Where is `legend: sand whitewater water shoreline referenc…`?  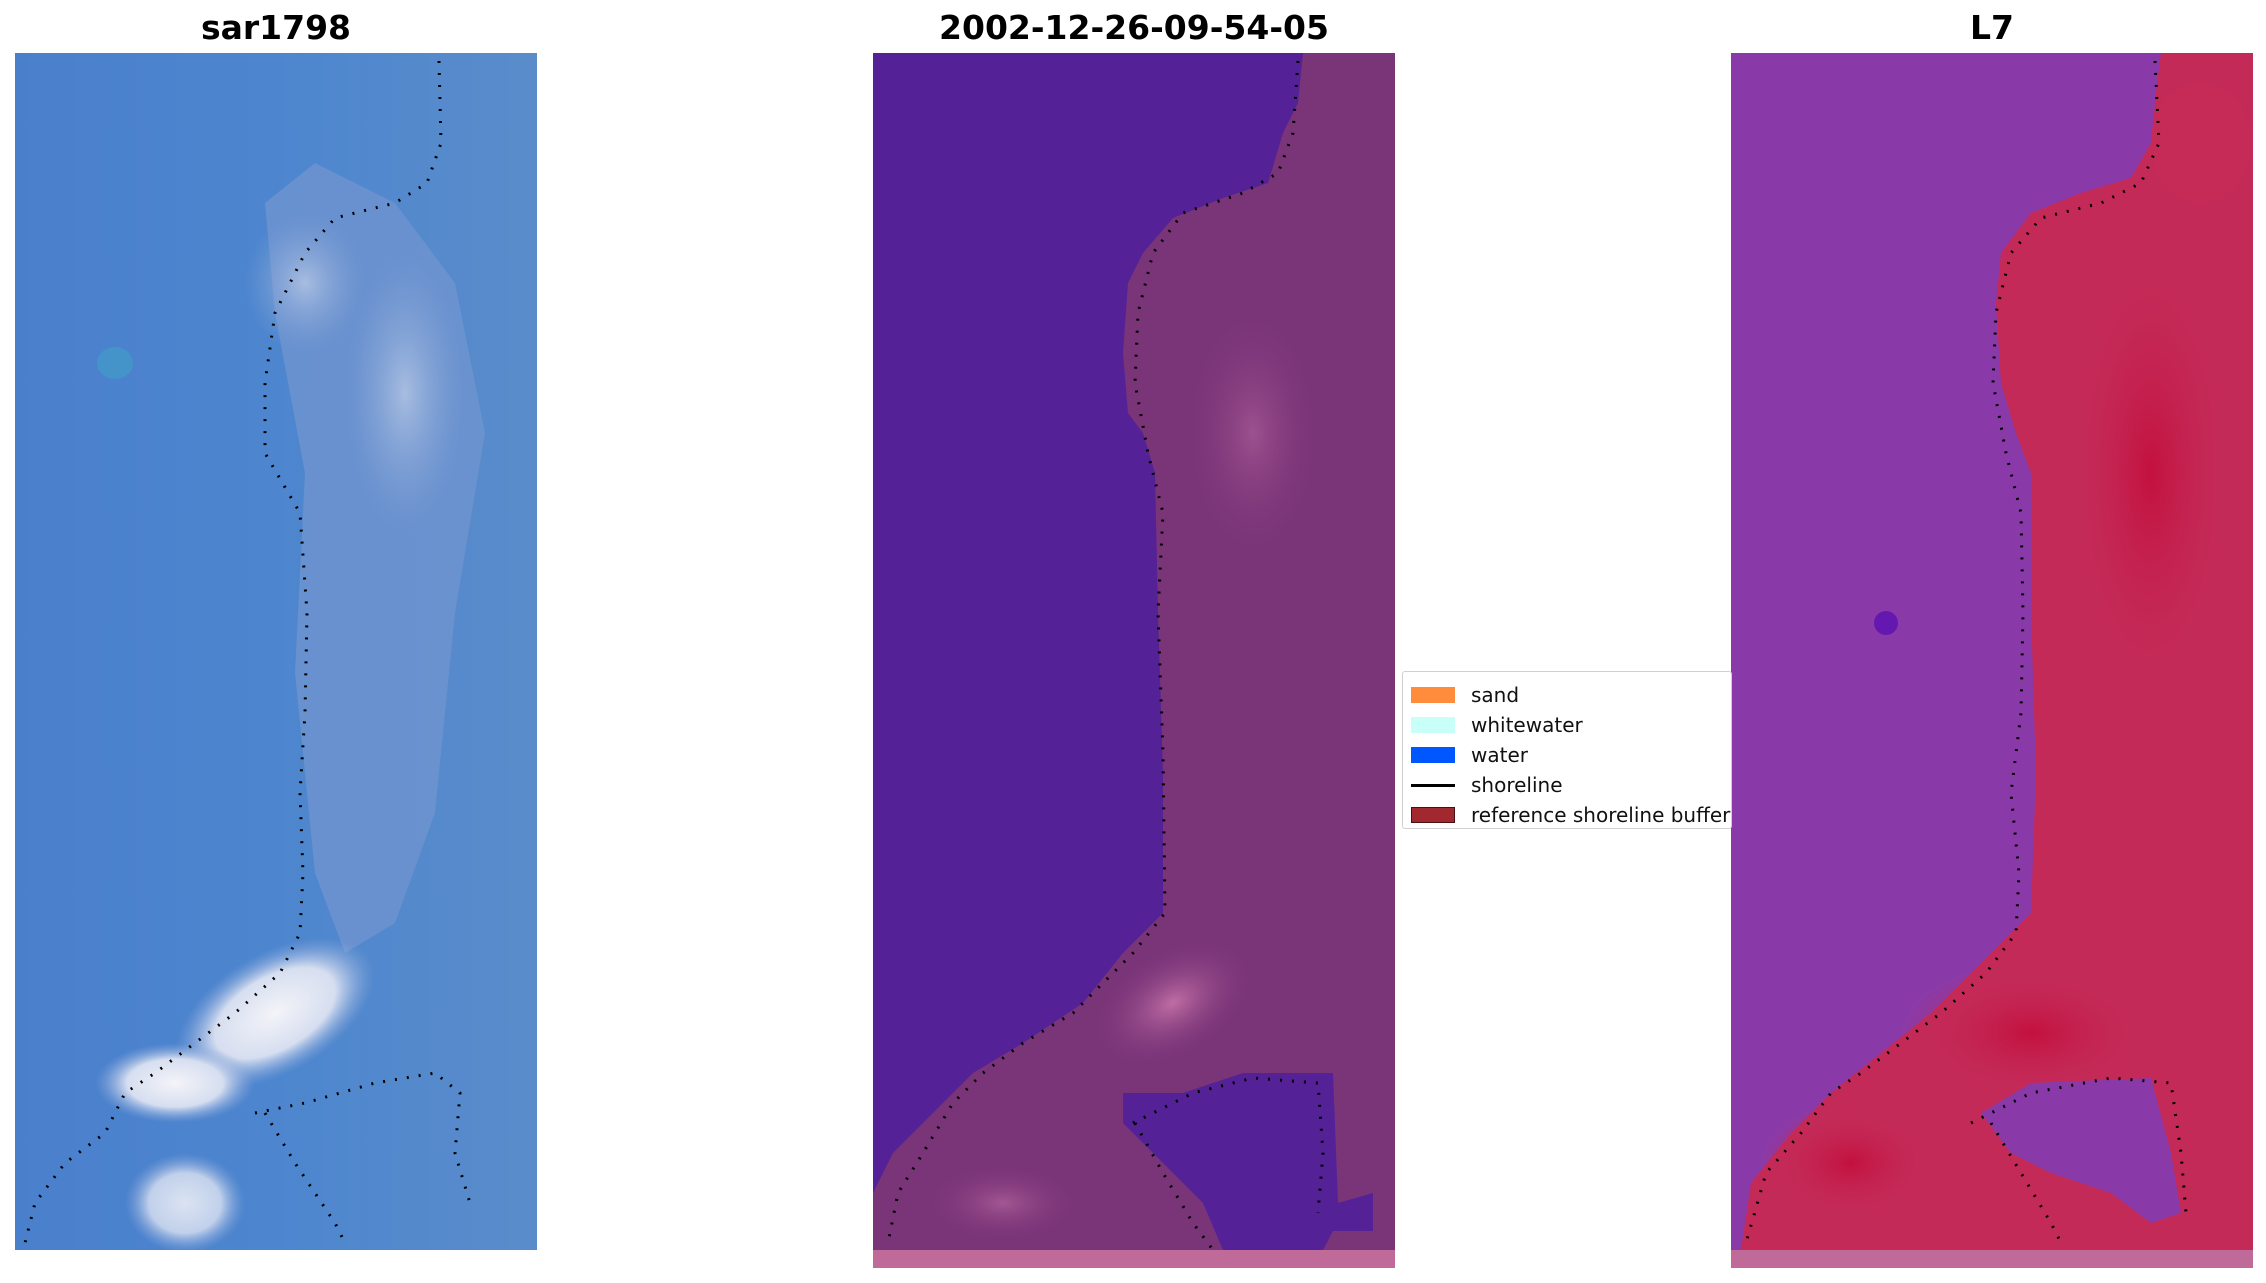 legend: sand whitewater water shoreline referenc… is located at coordinates (1567, 750).